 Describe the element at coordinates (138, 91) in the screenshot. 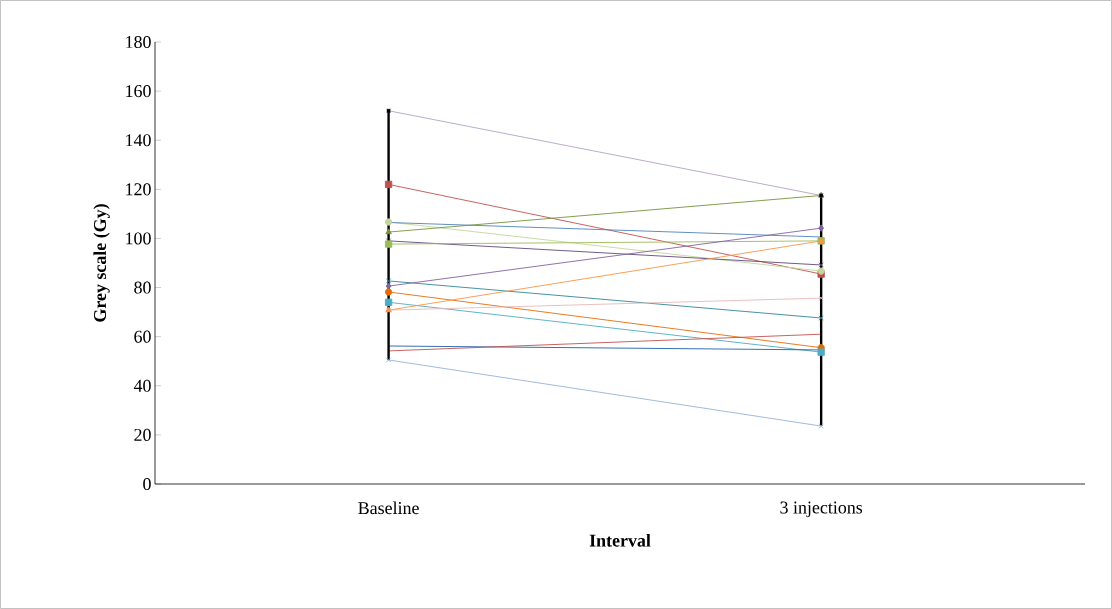

I see `y-tick-label: 160` at that location.